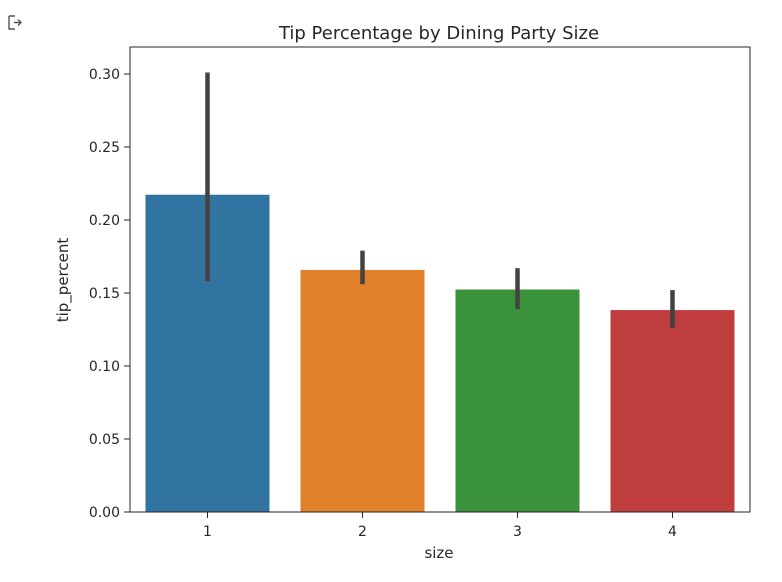  Describe the element at coordinates (672, 532) in the screenshot. I see `x-tick-label: 4` at that location.